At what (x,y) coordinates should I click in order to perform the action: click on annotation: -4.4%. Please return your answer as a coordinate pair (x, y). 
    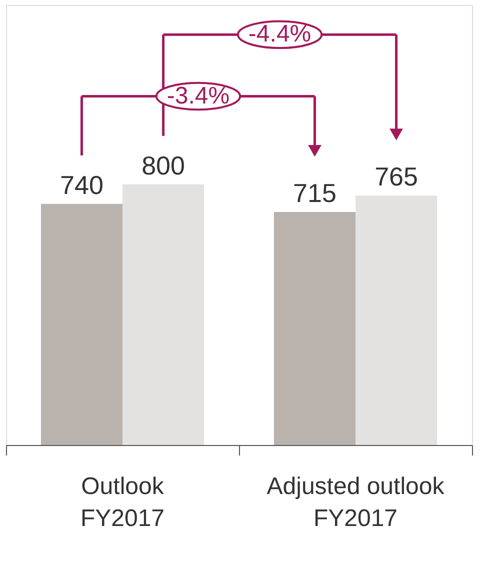
    Looking at the image, I should click on (280, 34).